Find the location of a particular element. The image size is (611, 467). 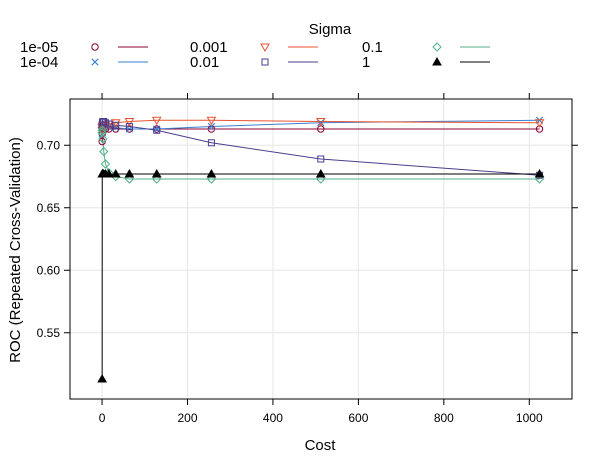

x-tick-label-3: 600 is located at coordinates (358, 418).